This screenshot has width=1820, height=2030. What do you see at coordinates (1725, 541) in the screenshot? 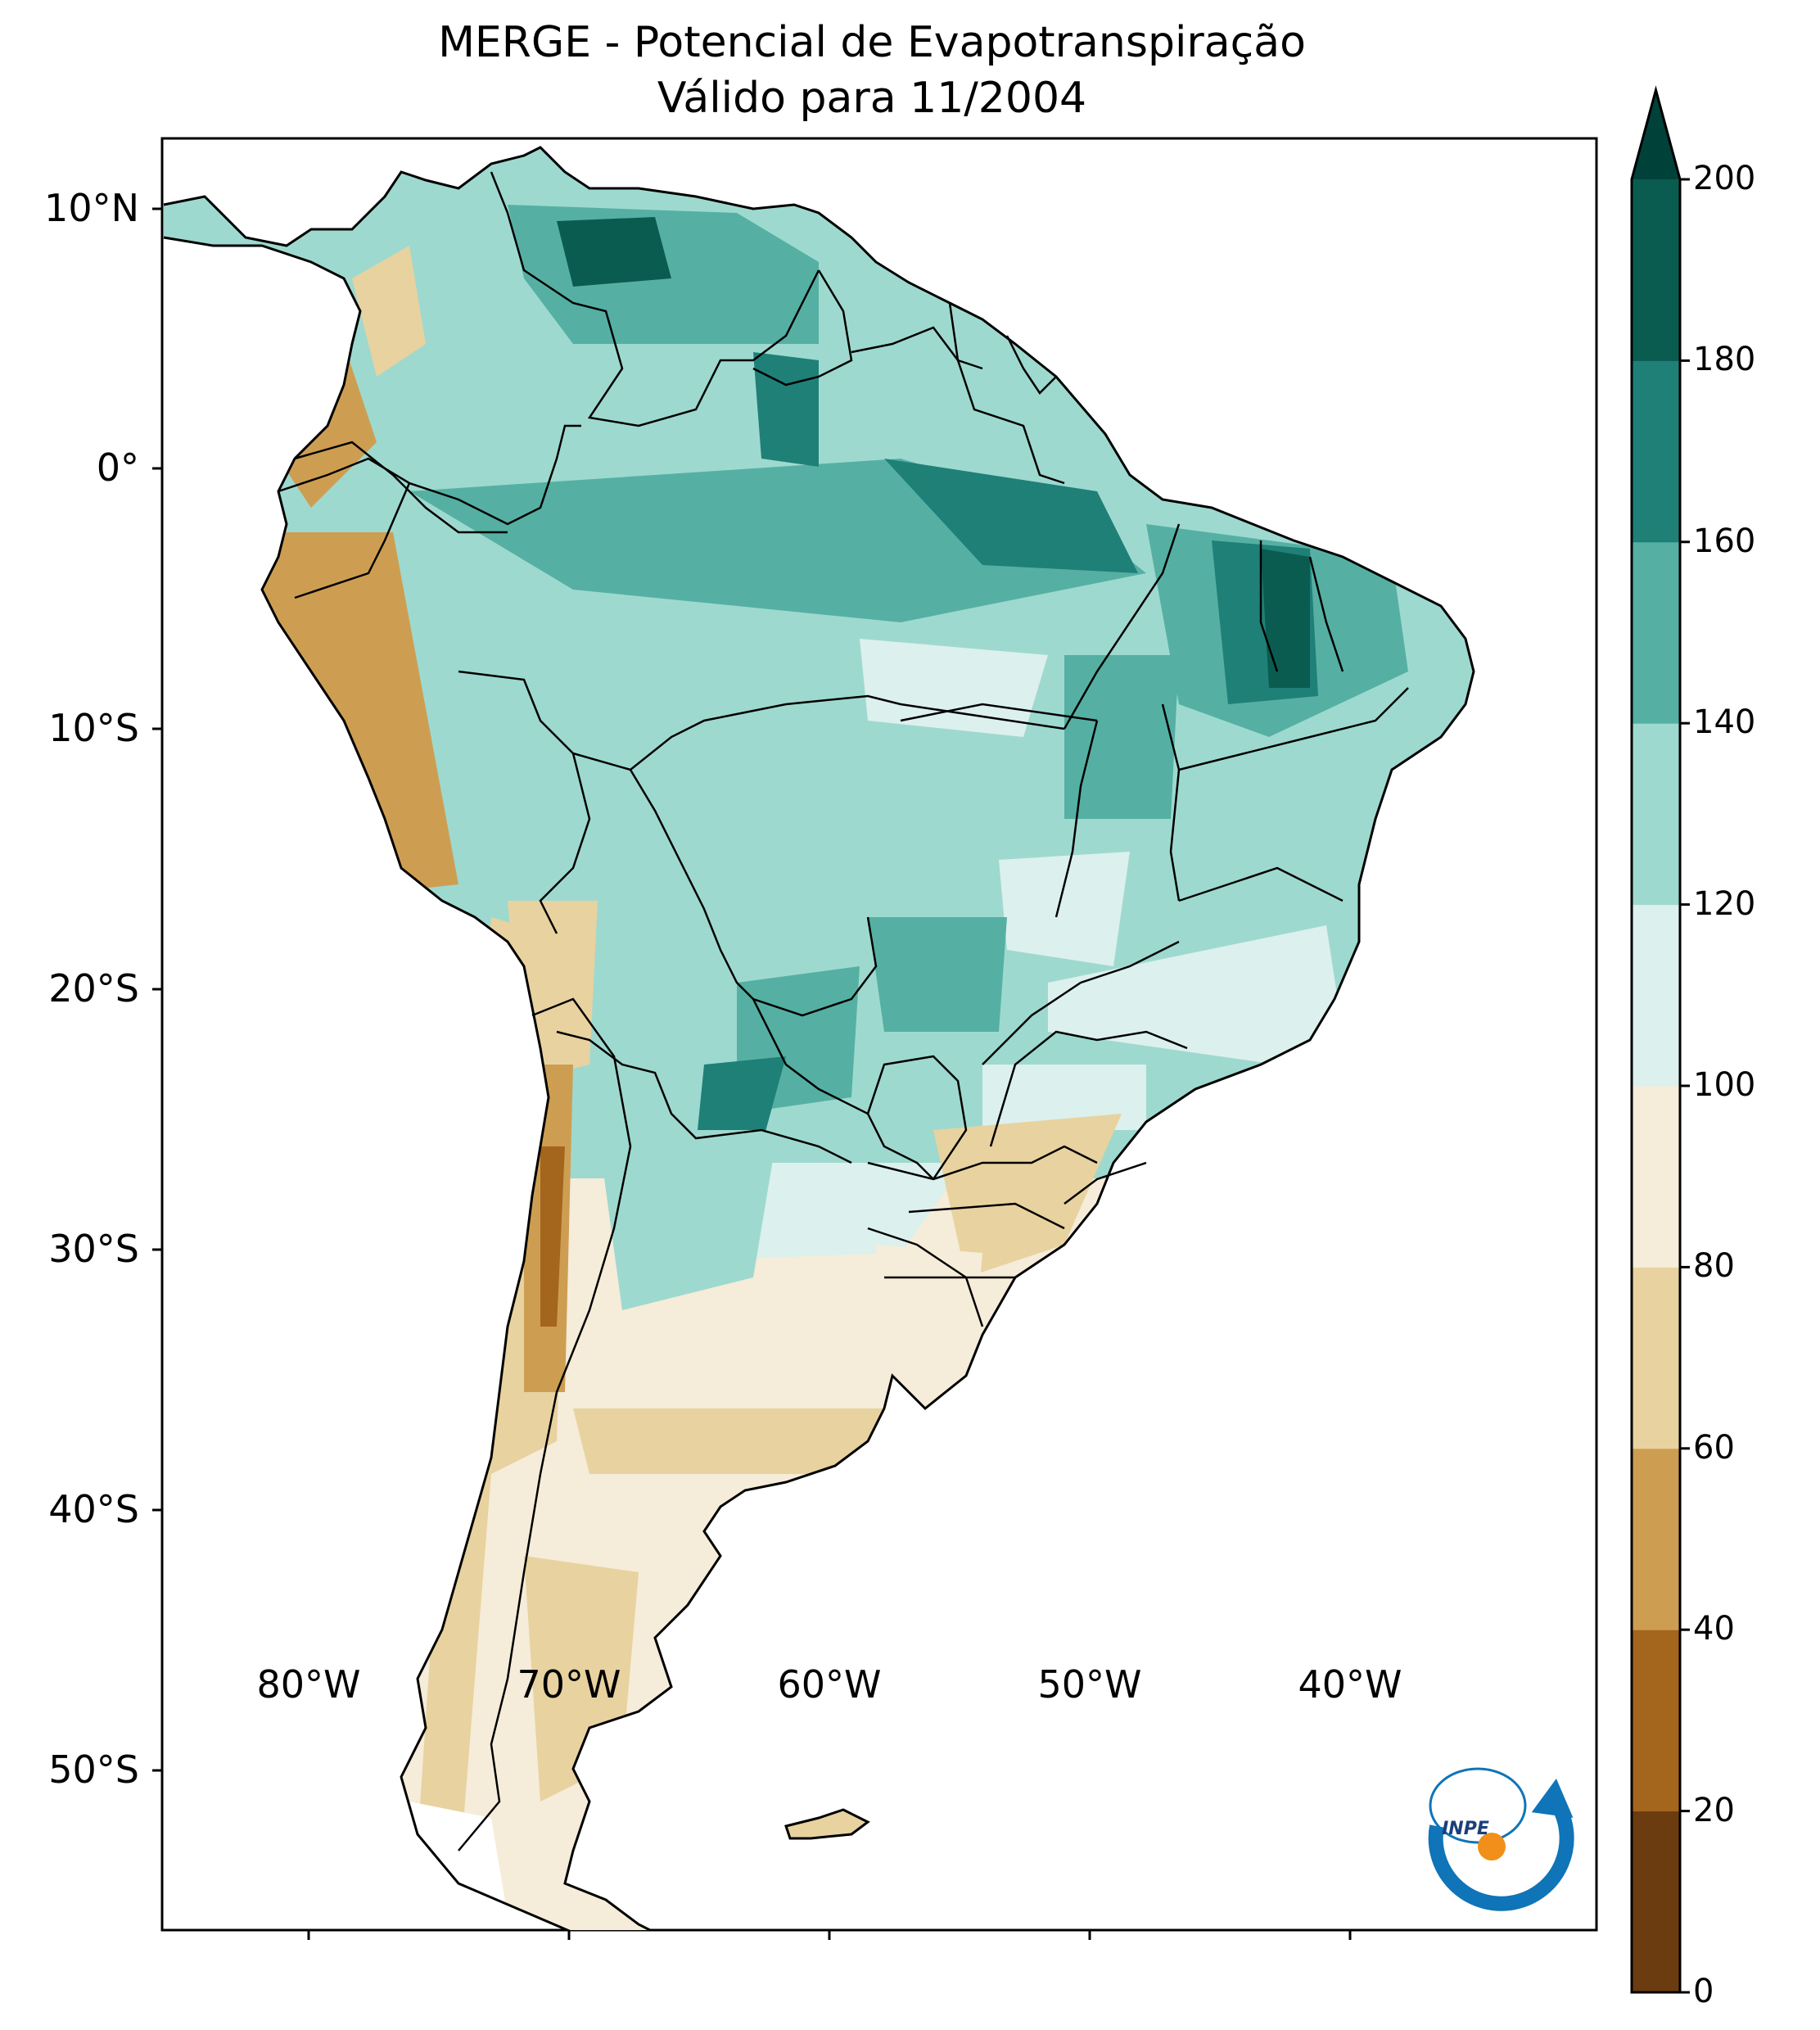
I see `colorbar-tick-label: 160` at bounding box center [1725, 541].